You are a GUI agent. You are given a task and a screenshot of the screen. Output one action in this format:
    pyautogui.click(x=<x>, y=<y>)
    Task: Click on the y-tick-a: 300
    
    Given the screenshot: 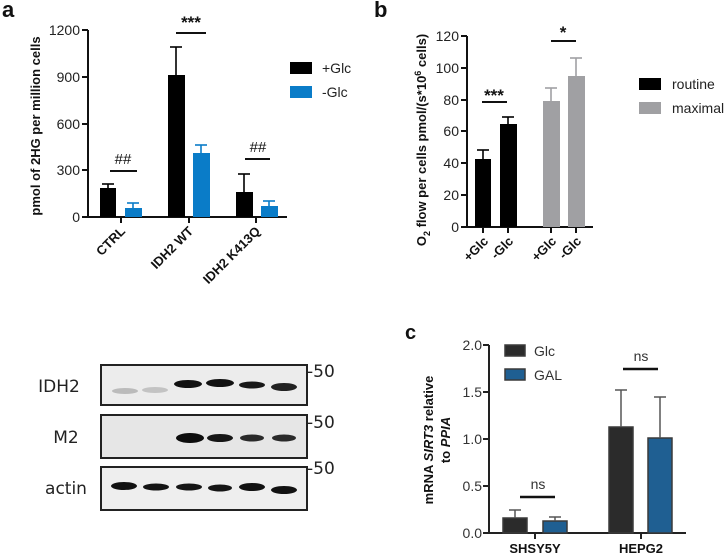 What is the action you would take?
    pyautogui.click(x=69, y=170)
    